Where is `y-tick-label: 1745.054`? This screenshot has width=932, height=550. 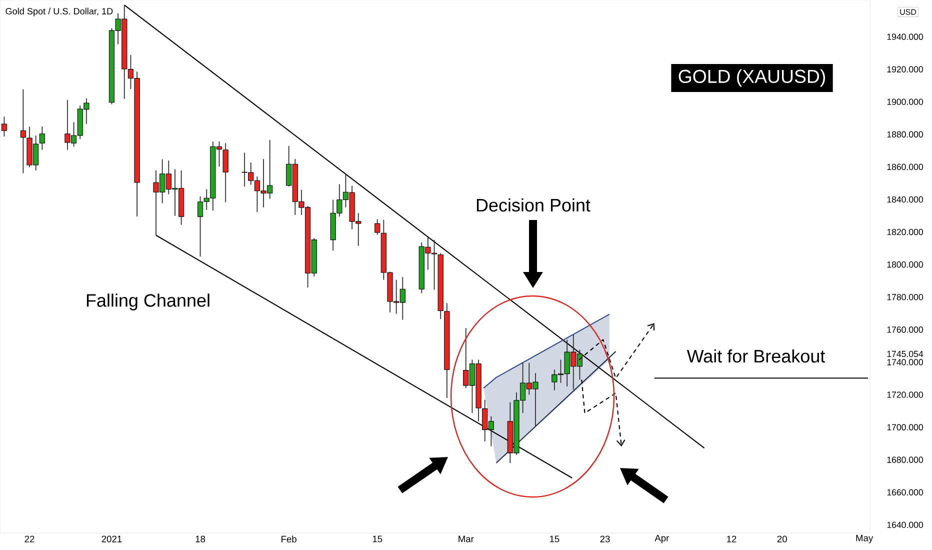 y-tick-label: 1745.054 is located at coordinates (905, 354).